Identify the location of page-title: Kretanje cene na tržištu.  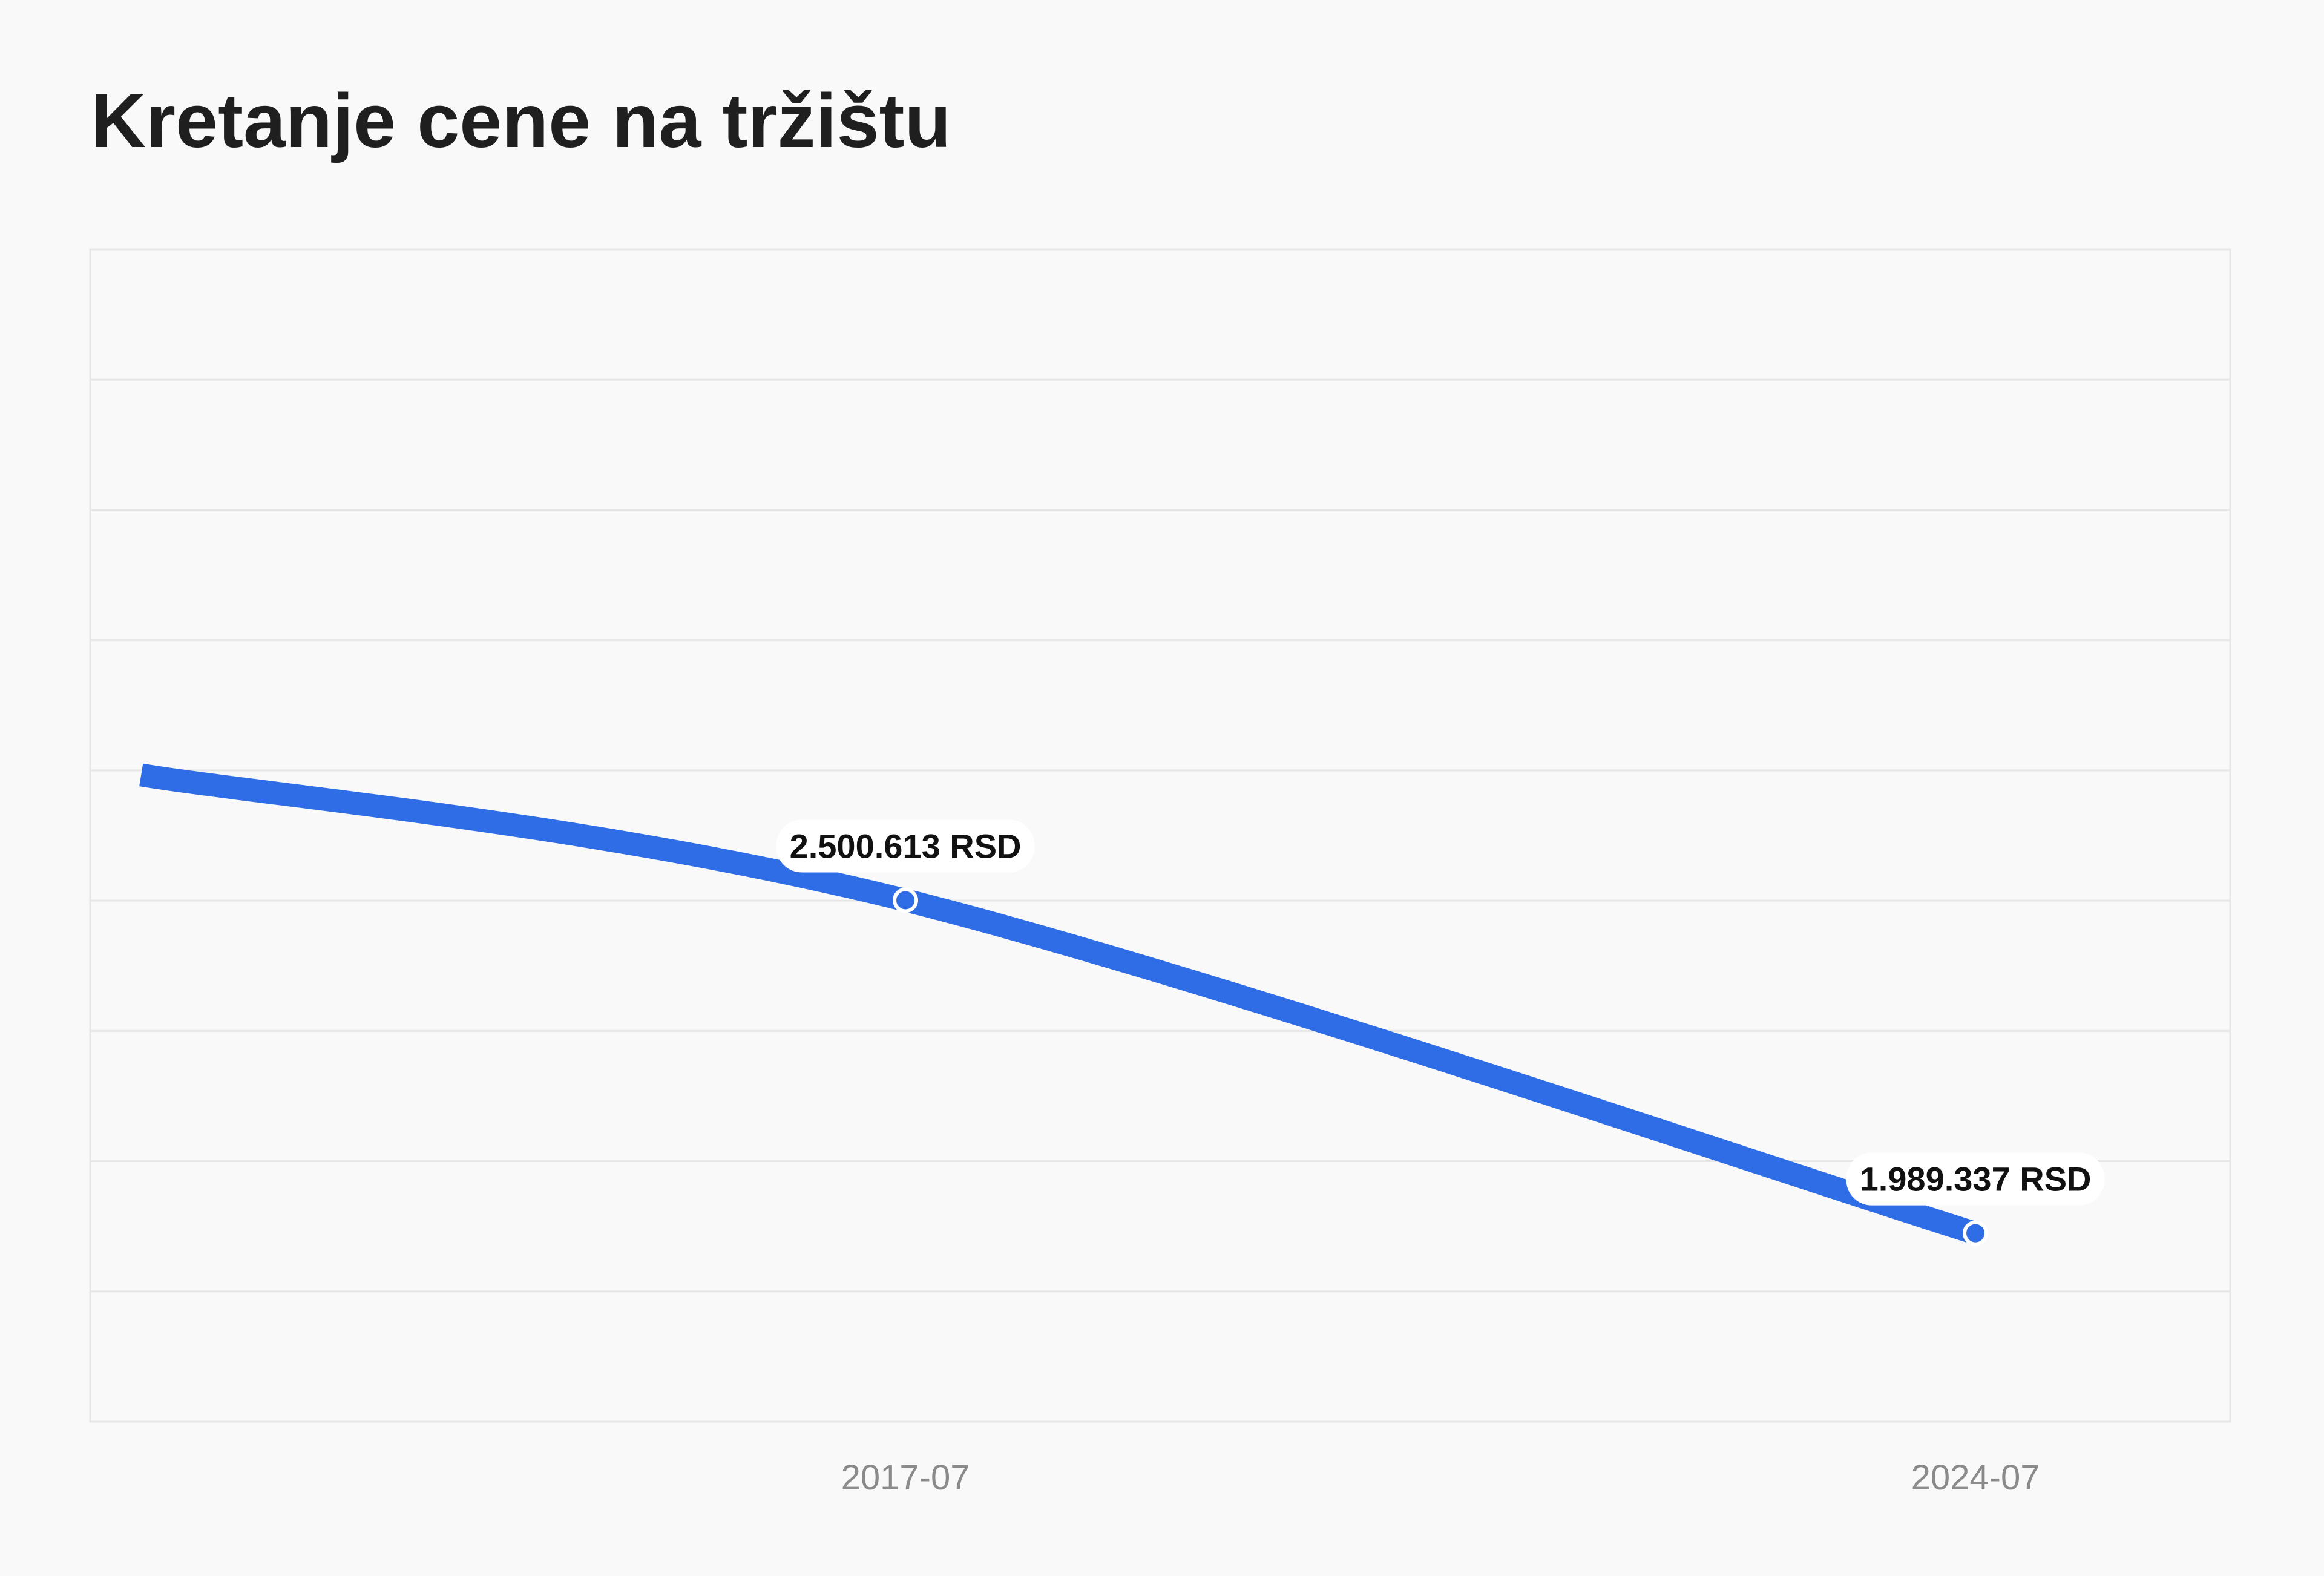
(521, 120).